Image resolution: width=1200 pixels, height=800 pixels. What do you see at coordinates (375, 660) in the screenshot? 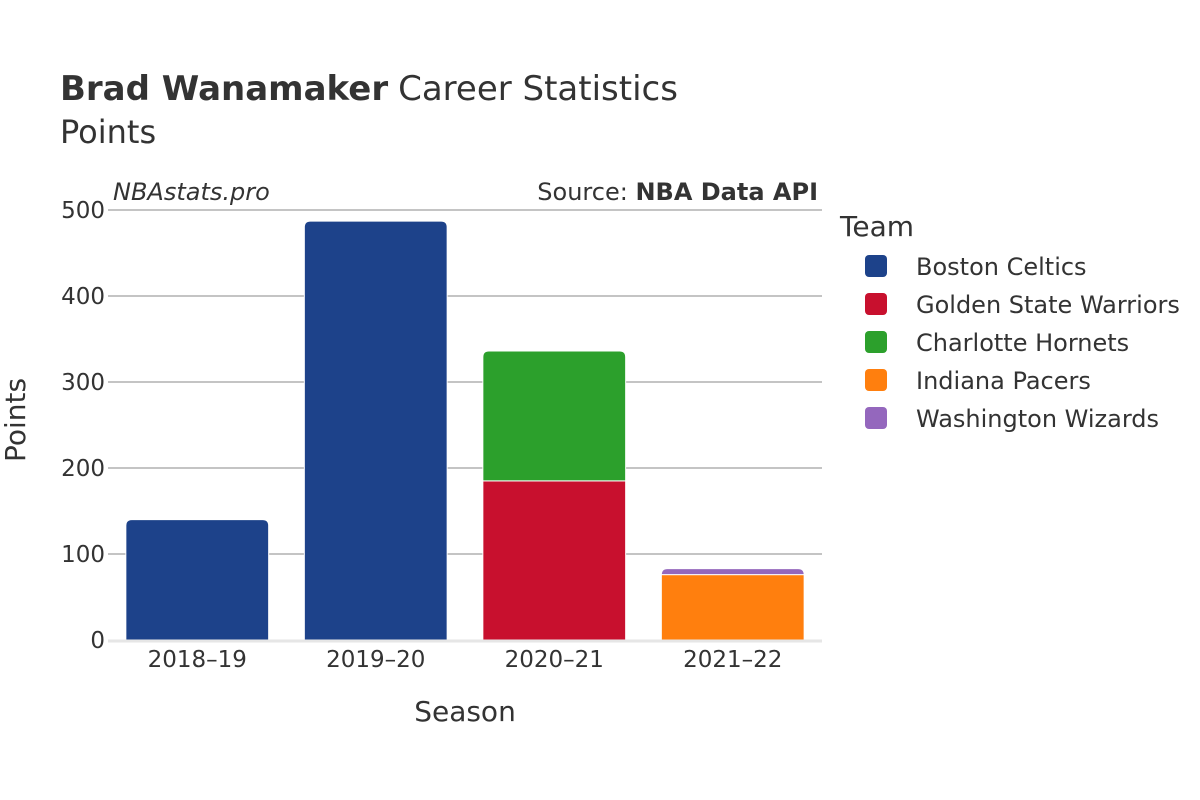
I see `x-tick-label: 2019–20` at bounding box center [375, 660].